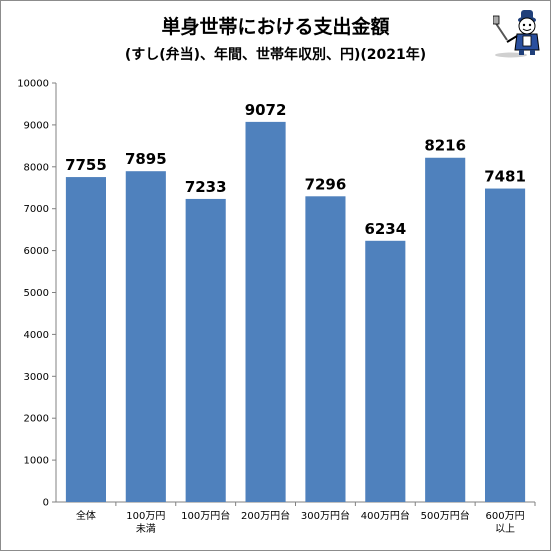 This screenshot has height=551, width=551. Describe the element at coordinates (145, 516) in the screenshot. I see `x-tick-label: 100万円` at that location.